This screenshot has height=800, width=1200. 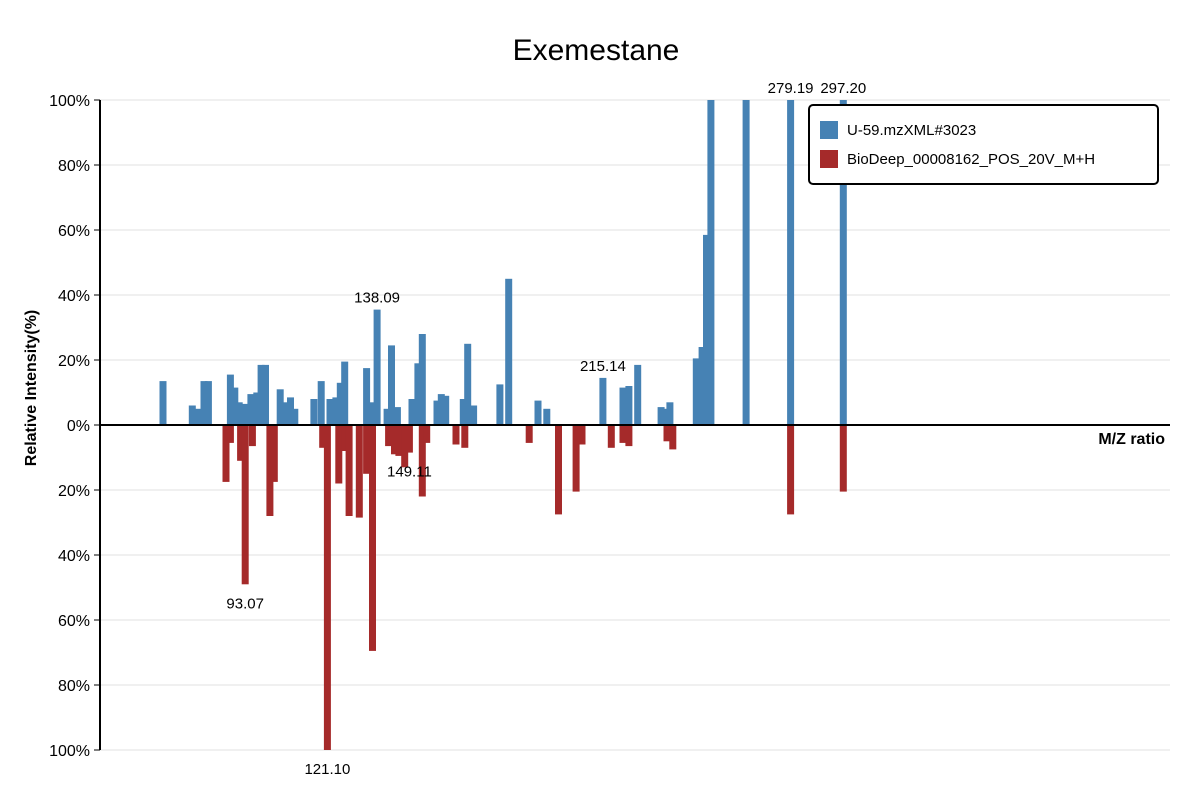 What do you see at coordinates (78, 426) in the screenshot?
I see `y-tick-label: 0%` at bounding box center [78, 426].